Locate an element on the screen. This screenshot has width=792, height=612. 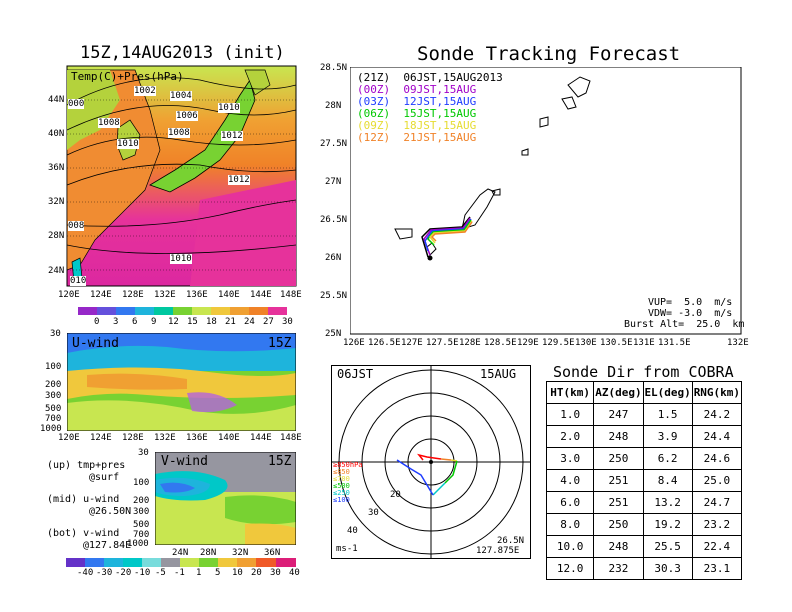
polar-range-label: 40 is located at coordinates (352, 531).